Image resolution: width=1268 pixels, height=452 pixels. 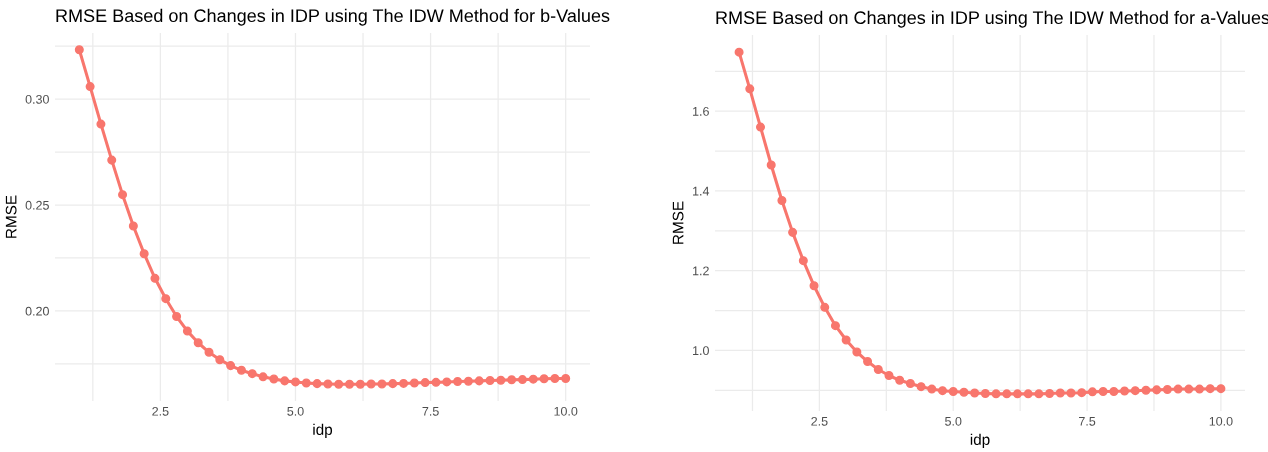 I want to click on y-tick-label: 1.0, so click(x=701, y=351).